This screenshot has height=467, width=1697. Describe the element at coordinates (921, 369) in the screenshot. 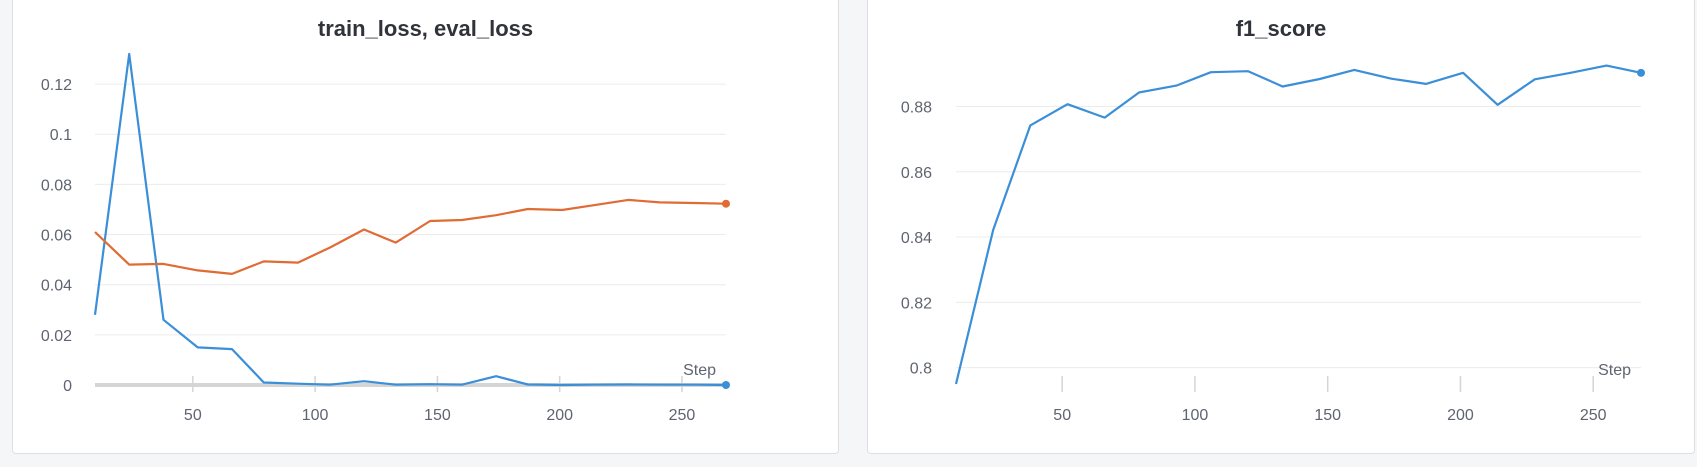

I see `y-tick-label: 0.8` at that location.